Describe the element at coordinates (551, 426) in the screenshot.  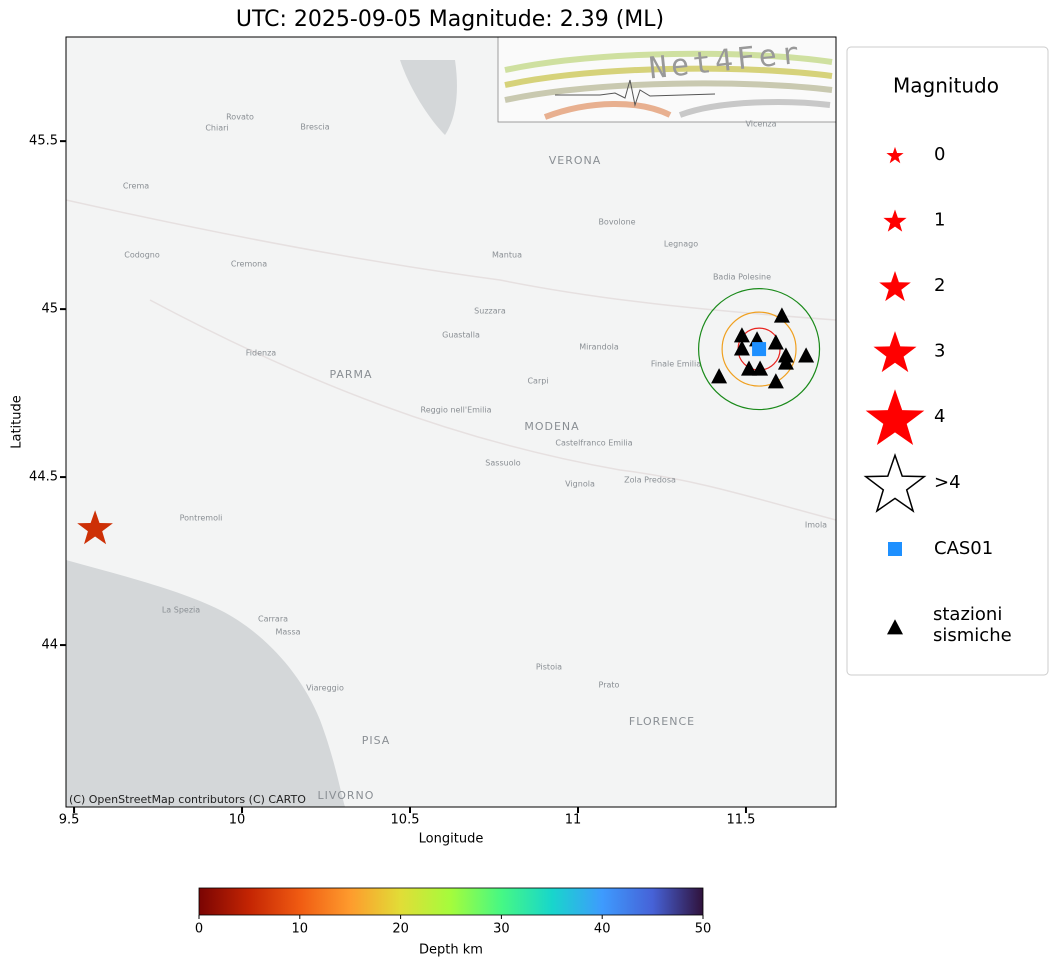
I see `place-label: MODENA` at that location.